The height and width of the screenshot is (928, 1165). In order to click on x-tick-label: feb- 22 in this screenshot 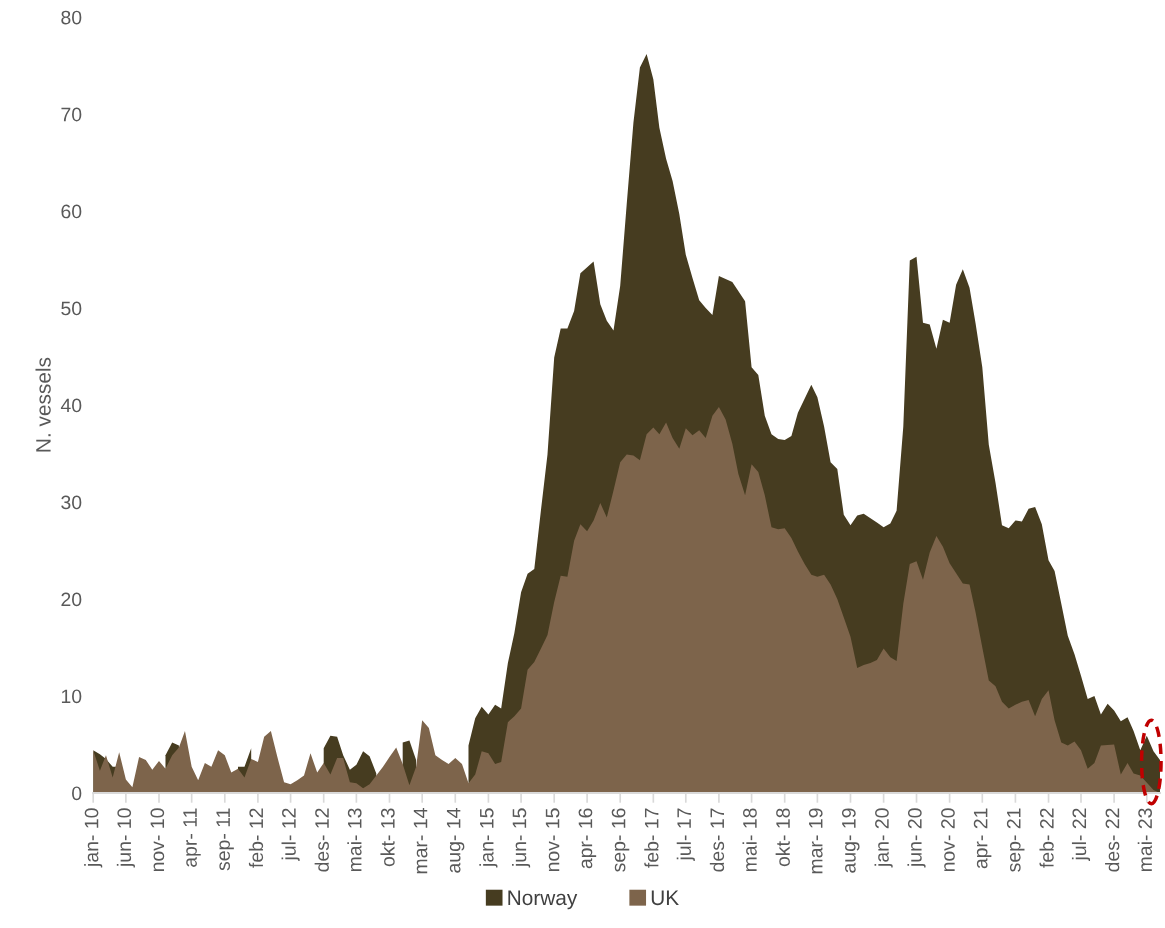, I will do `click(1046, 838)`.